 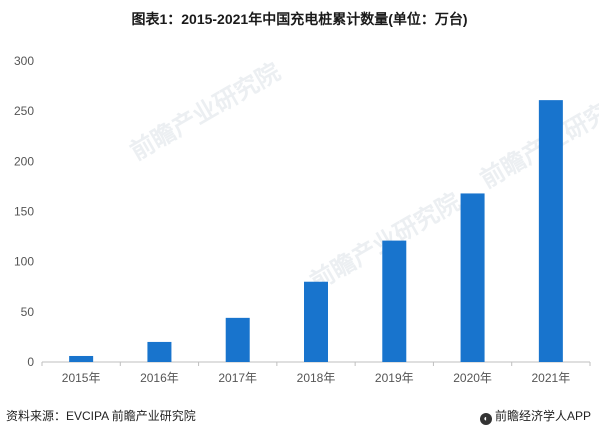 What do you see at coordinates (237, 378) in the screenshot?
I see `x-tick-label: 2017年` at bounding box center [237, 378].